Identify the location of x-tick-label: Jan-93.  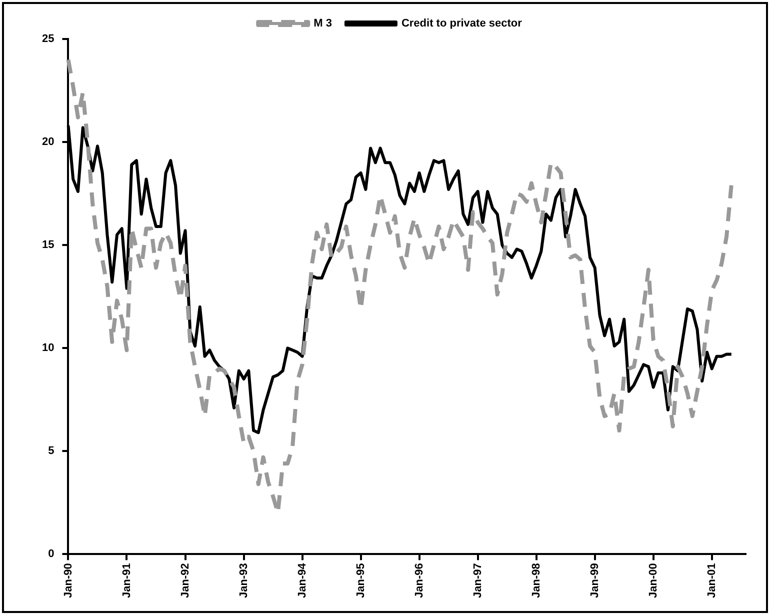
(244, 580).